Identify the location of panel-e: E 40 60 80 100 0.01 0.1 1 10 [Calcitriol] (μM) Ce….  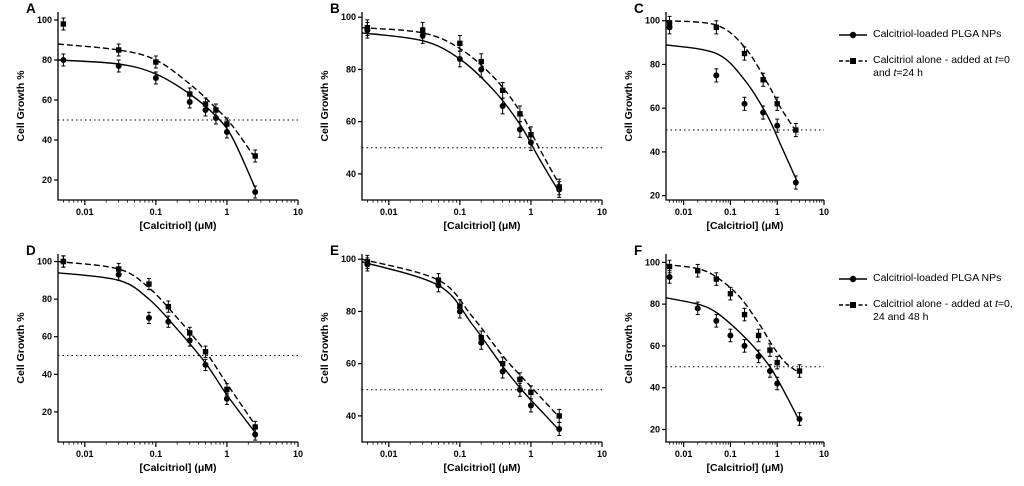
(464, 363).